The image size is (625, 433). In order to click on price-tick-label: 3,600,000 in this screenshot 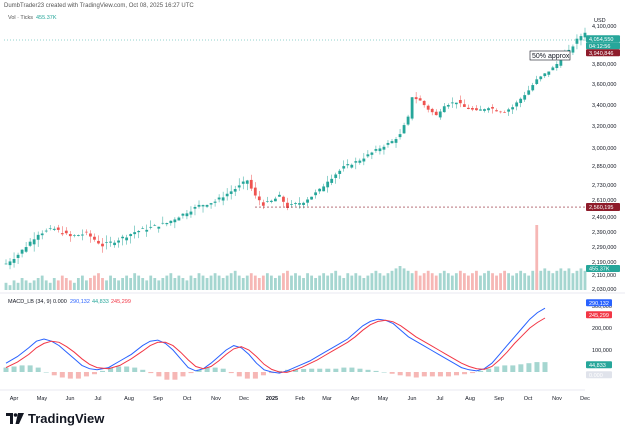, I will do `click(604, 85)`.